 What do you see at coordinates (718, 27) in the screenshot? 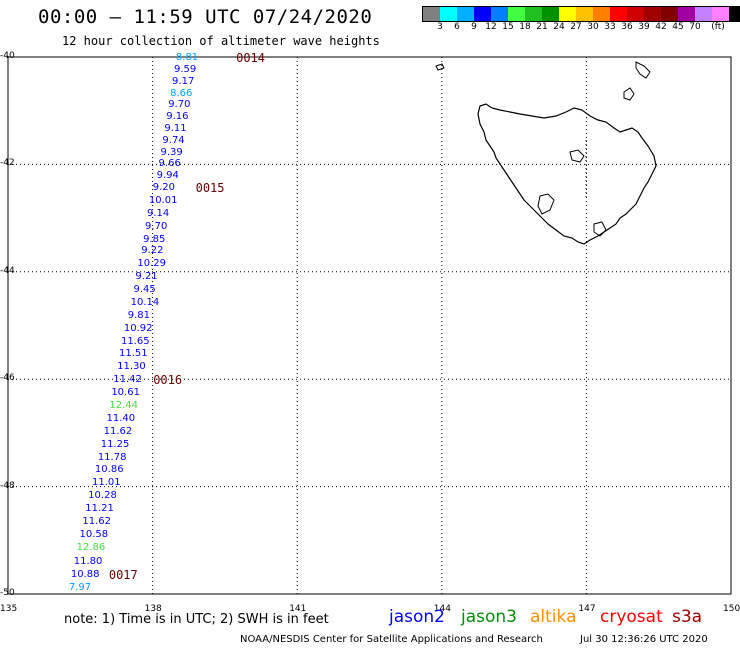
I see `legend-label: (ft)` at bounding box center [718, 27].